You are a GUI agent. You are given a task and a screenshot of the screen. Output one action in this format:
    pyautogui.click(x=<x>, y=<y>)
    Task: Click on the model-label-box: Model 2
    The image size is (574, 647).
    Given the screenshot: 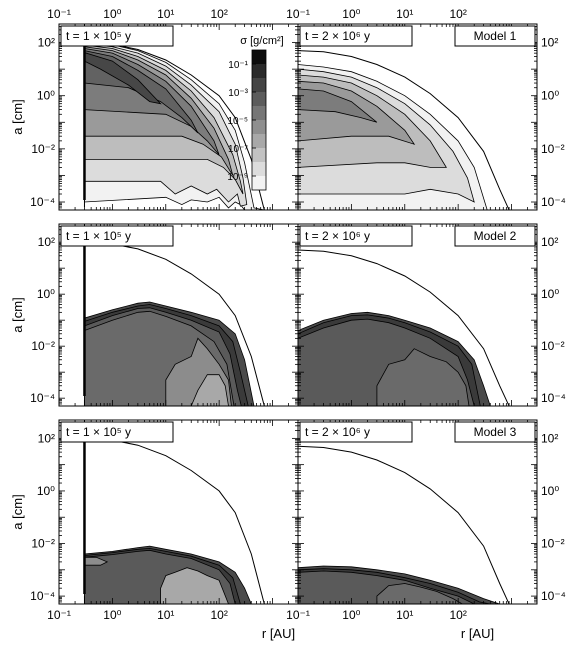 What is the action you would take?
    pyautogui.click(x=495, y=236)
    